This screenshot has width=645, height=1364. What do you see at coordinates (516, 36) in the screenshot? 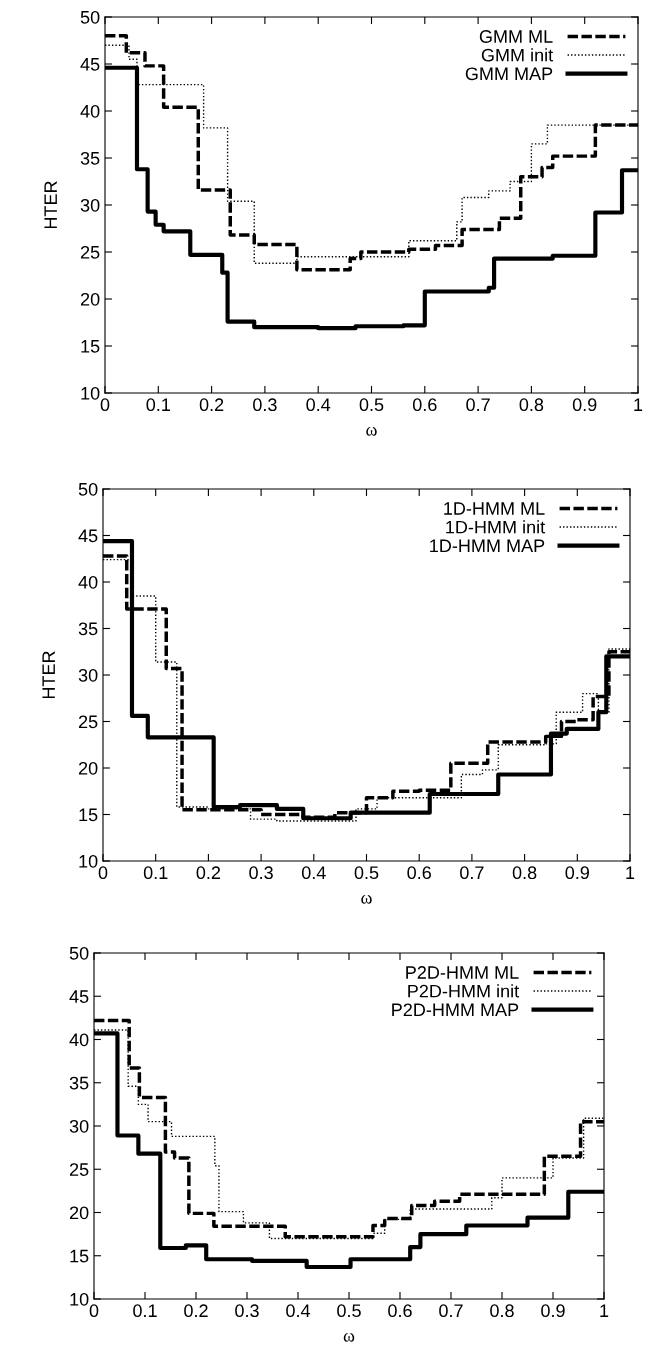
I see `legend-label: GMM ML` at bounding box center [516, 36].